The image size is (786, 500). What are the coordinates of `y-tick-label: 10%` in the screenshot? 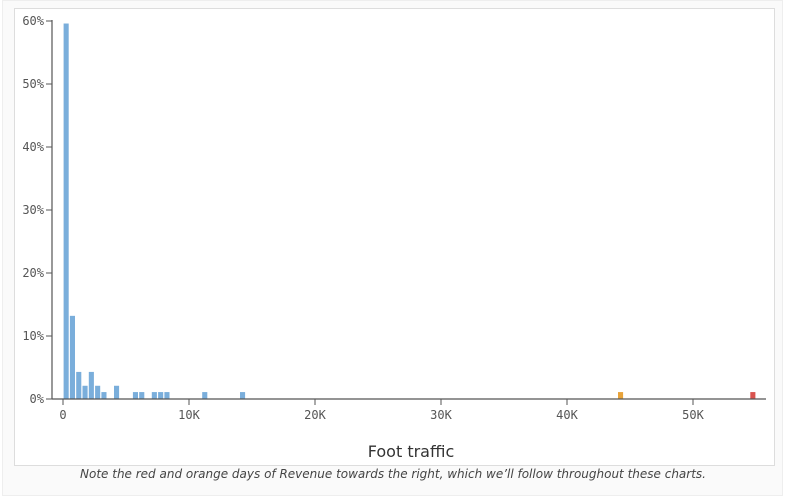 It's located at (33, 336).